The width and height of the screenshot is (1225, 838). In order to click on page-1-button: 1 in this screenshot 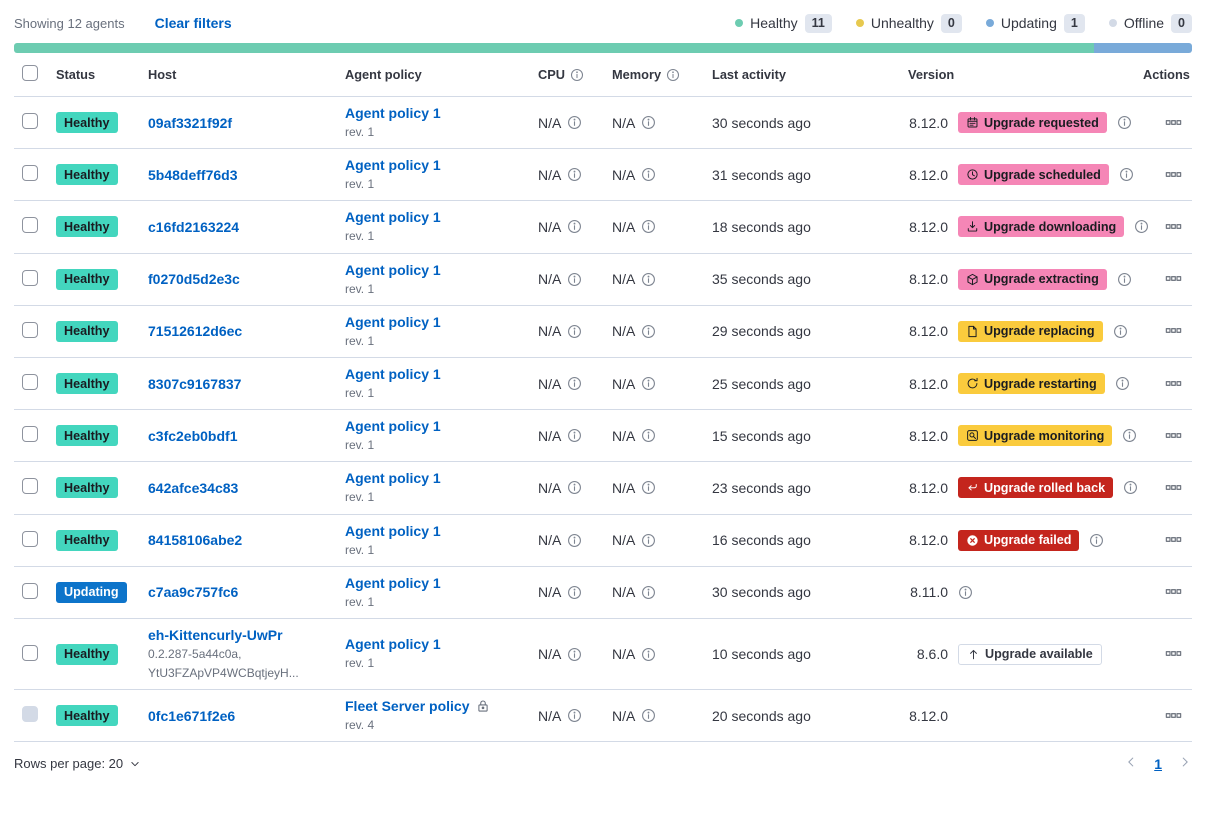, I will do `click(1158, 763)`.